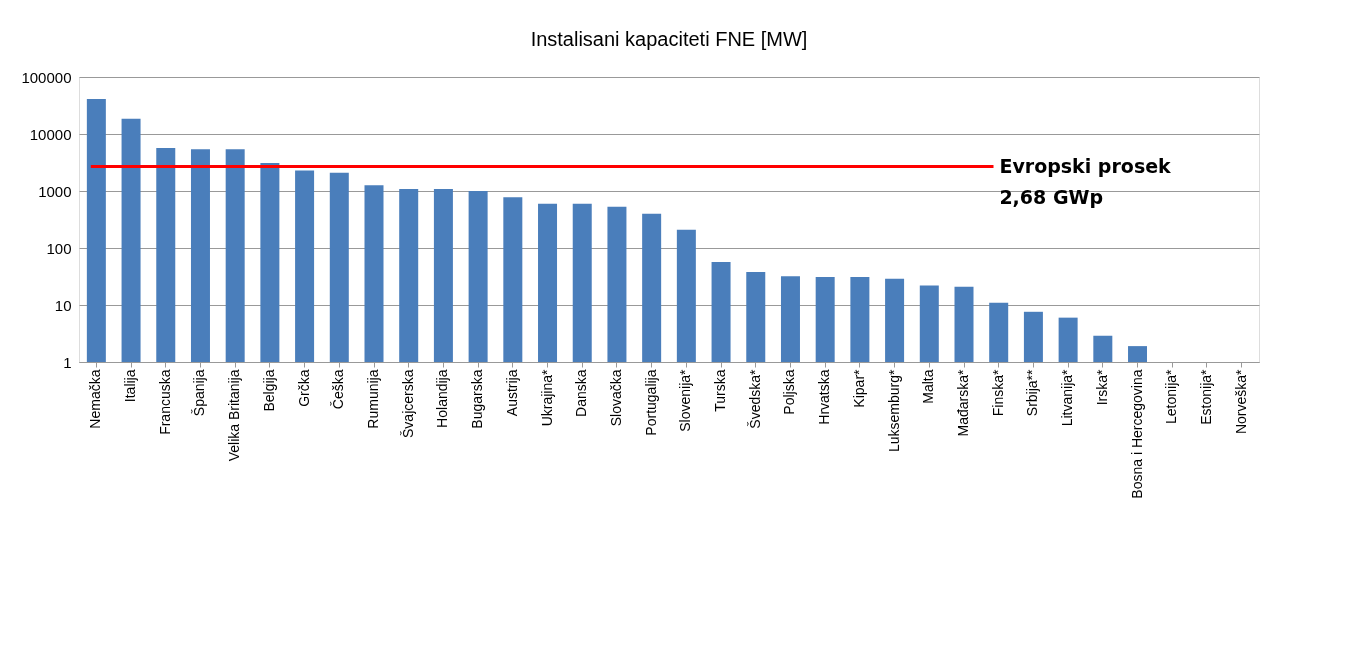  I want to click on x-tick-label: Belgija, so click(268, 390).